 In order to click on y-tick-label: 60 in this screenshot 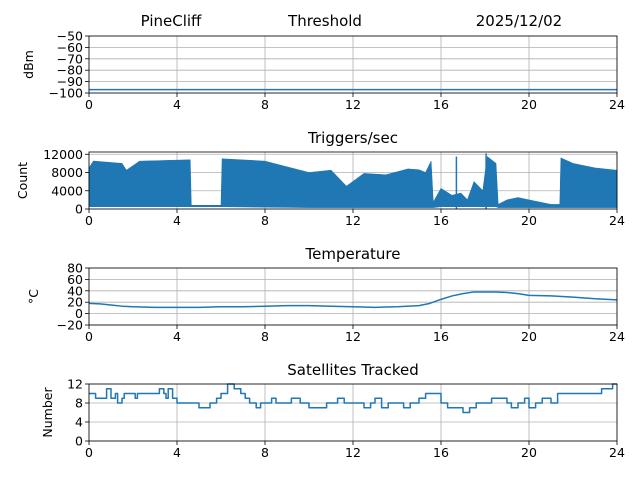, I will do `click(75, 279)`.